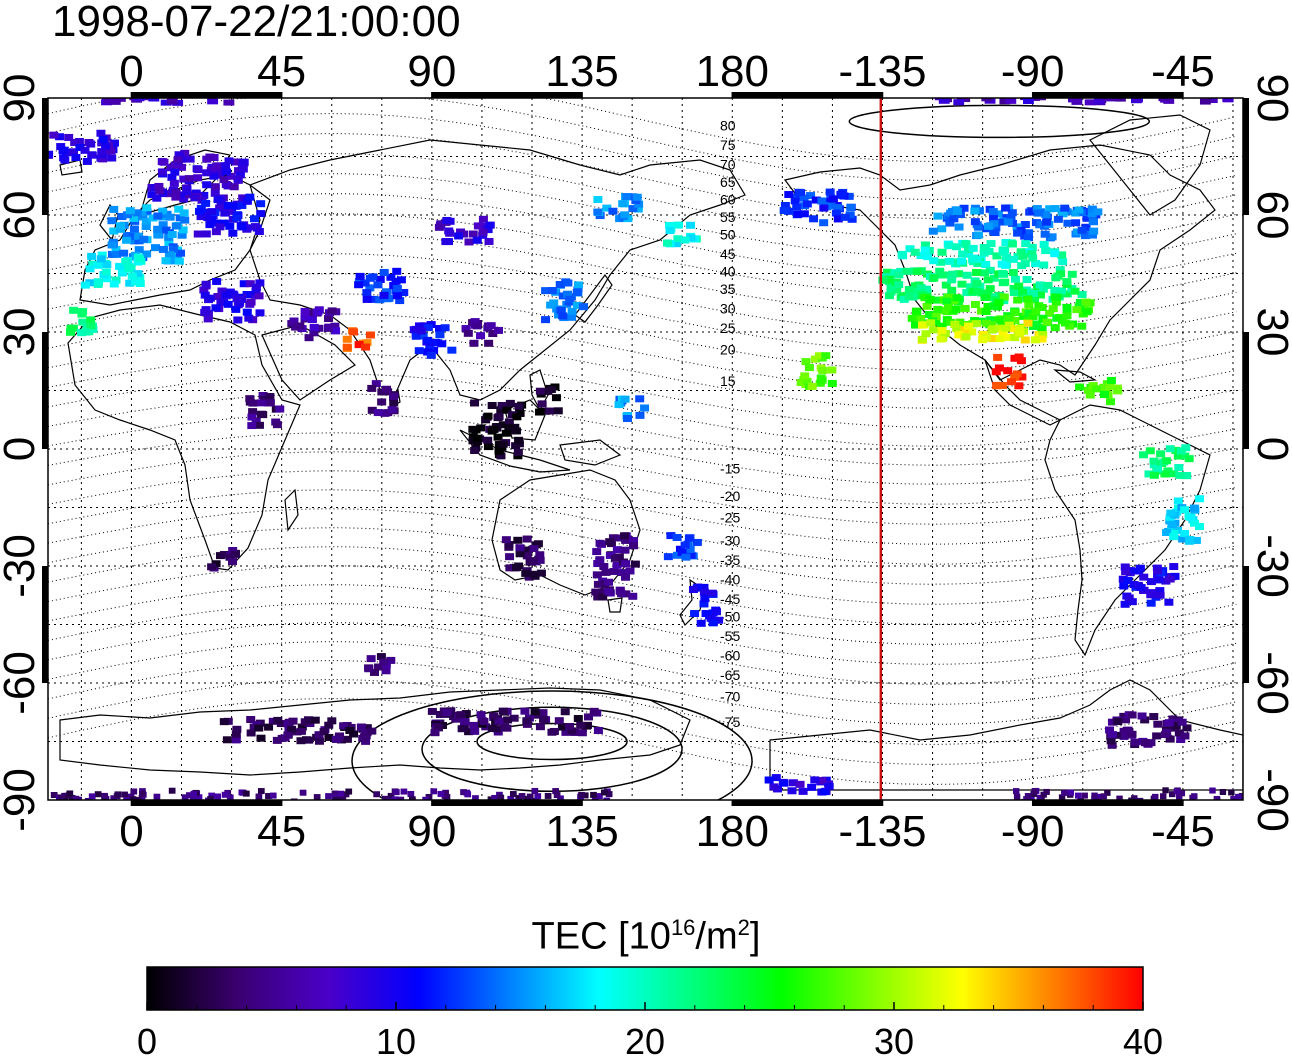  Describe the element at coordinates (730, 469) in the screenshot. I see `magnetic-latitude-label: -15` at that location.